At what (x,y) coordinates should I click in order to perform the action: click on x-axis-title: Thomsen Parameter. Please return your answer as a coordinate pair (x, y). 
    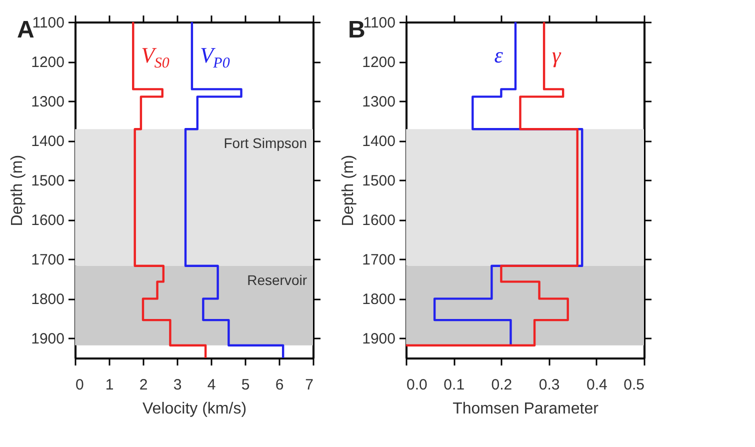
    Looking at the image, I should click on (526, 409).